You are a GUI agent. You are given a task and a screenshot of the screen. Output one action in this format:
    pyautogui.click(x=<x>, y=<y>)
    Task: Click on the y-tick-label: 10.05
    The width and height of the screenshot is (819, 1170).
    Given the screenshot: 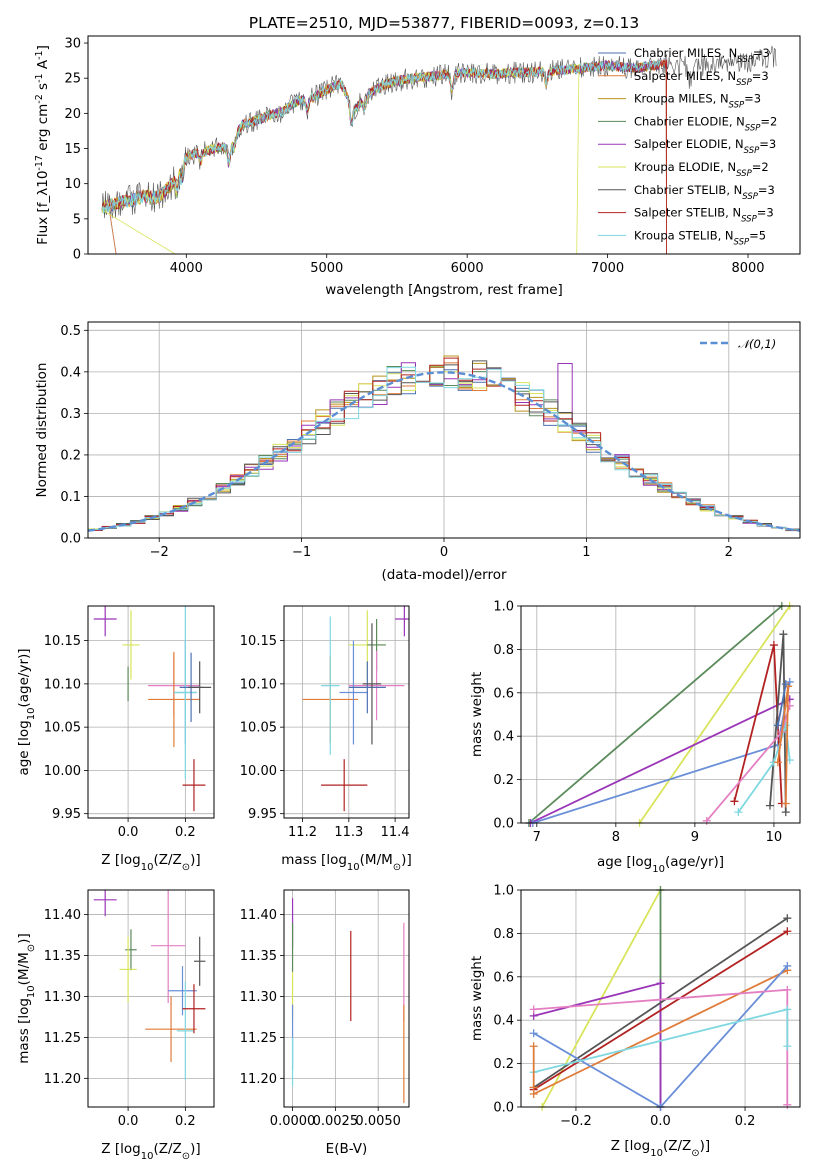 What is the action you would take?
    pyautogui.click(x=258, y=728)
    